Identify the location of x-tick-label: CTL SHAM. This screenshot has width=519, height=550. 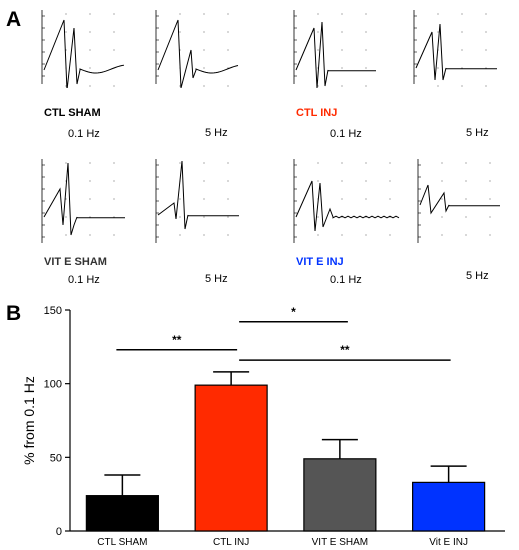
(122, 542).